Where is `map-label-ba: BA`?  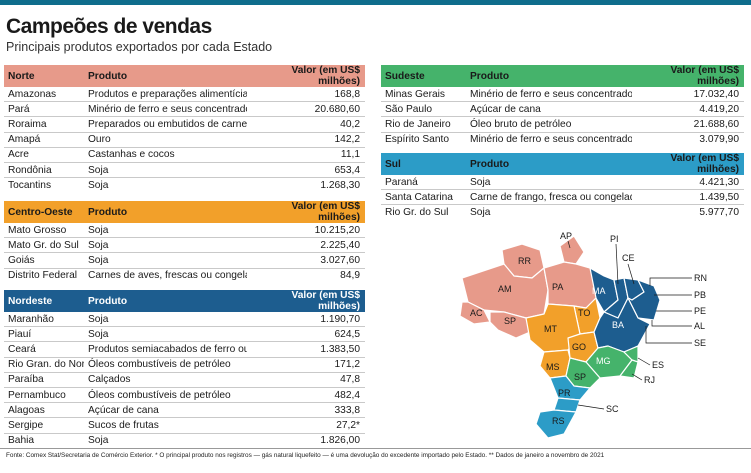 map-label-ba: BA is located at coordinates (618, 325).